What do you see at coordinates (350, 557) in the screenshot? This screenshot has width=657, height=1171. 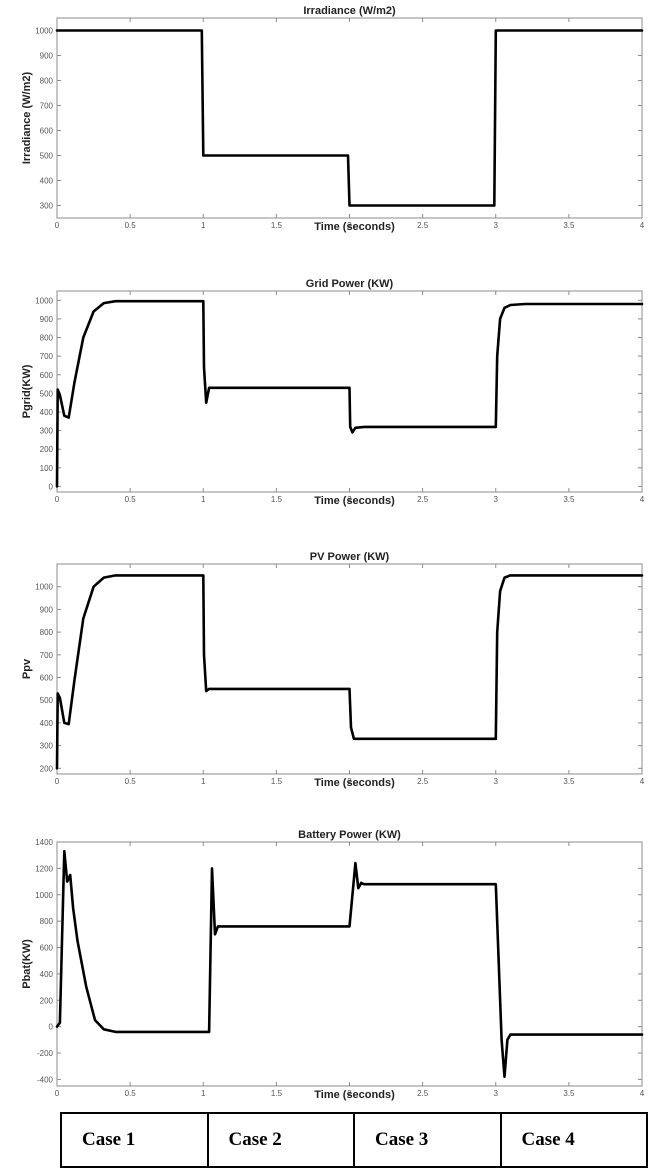 I see `chart-title: PV Power (KW)` at bounding box center [350, 557].